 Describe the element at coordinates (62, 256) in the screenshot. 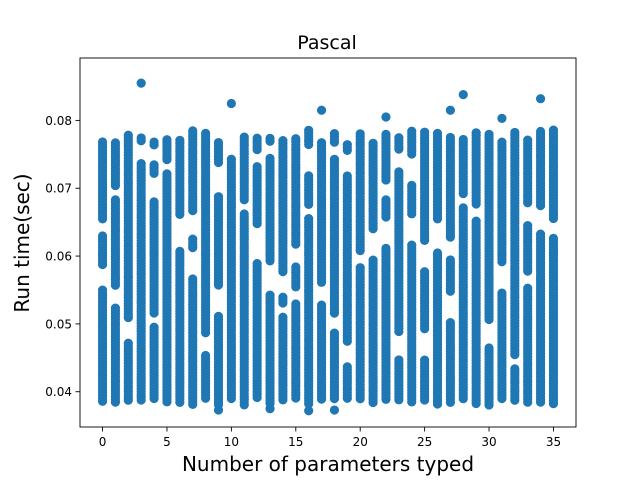

I see `y-axis-ticks: 0.04 0.05 0.06 0.07 0.08` at that location.